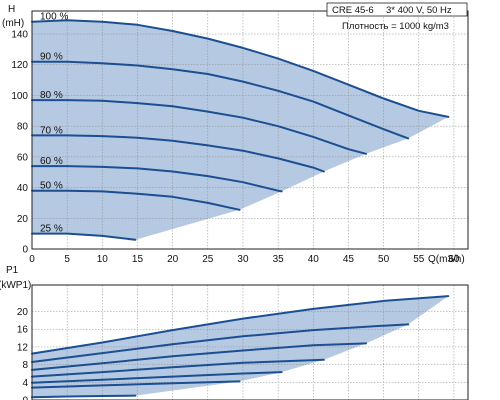  What do you see at coordinates (454, 259) in the screenshot?
I see `flow-x-tick: 60` at bounding box center [454, 259].